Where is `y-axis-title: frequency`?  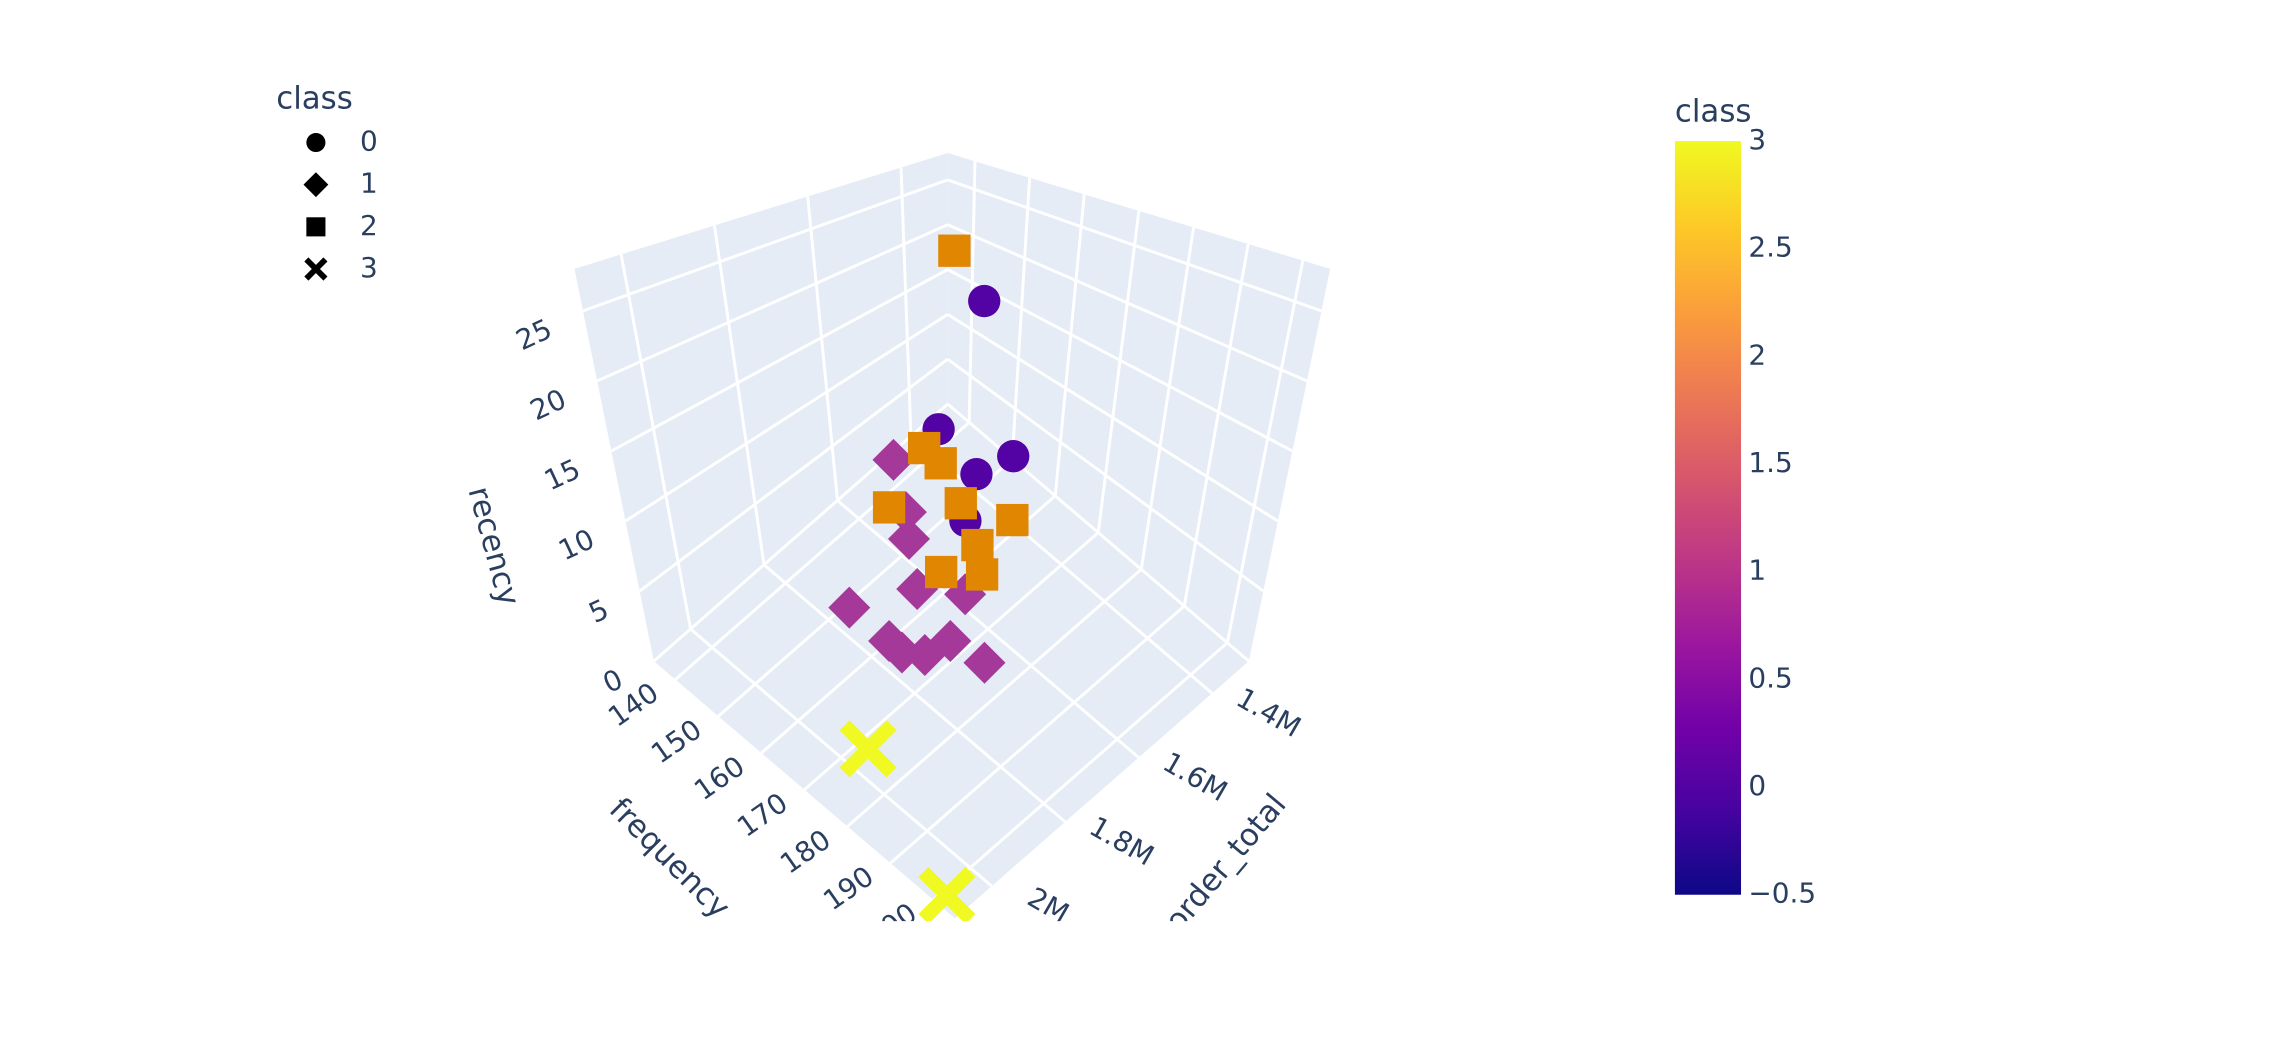
y-axis-title: frequency is located at coordinates (669, 858).